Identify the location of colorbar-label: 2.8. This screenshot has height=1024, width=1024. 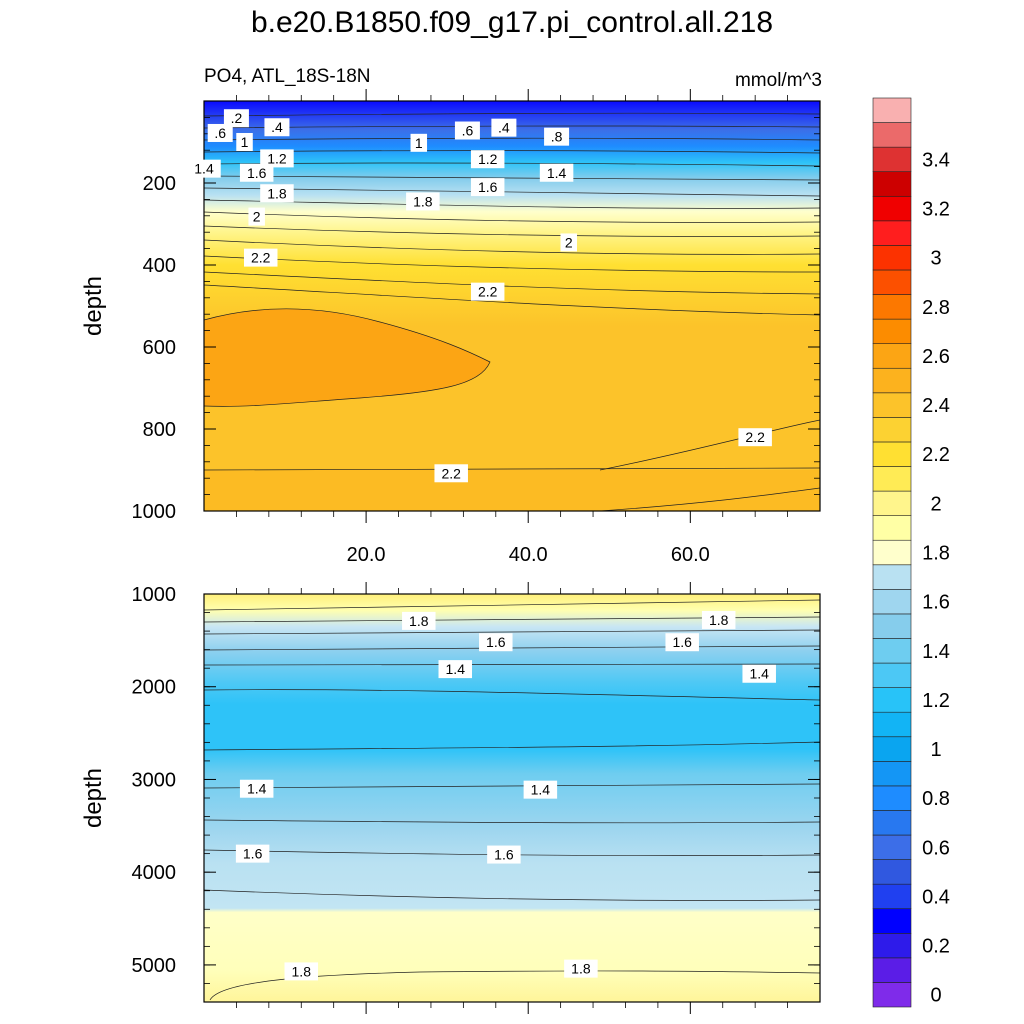
(936, 308).